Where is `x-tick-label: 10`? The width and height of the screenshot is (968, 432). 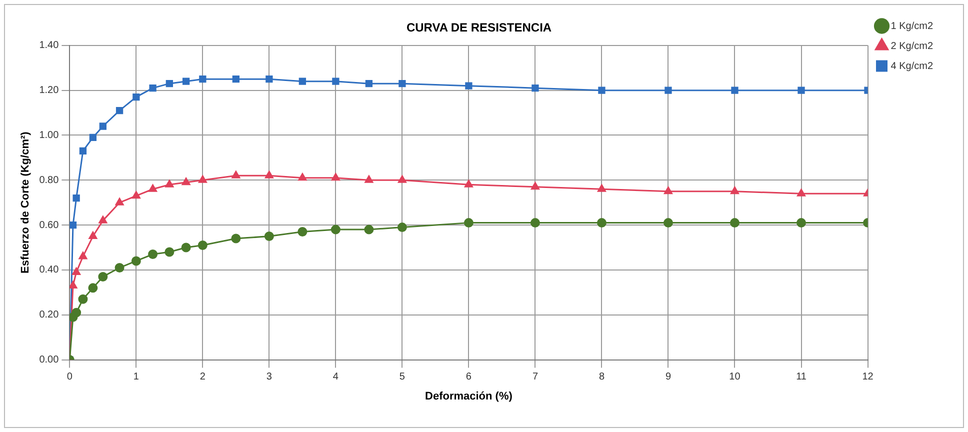 x-tick-label: 10 is located at coordinates (735, 377).